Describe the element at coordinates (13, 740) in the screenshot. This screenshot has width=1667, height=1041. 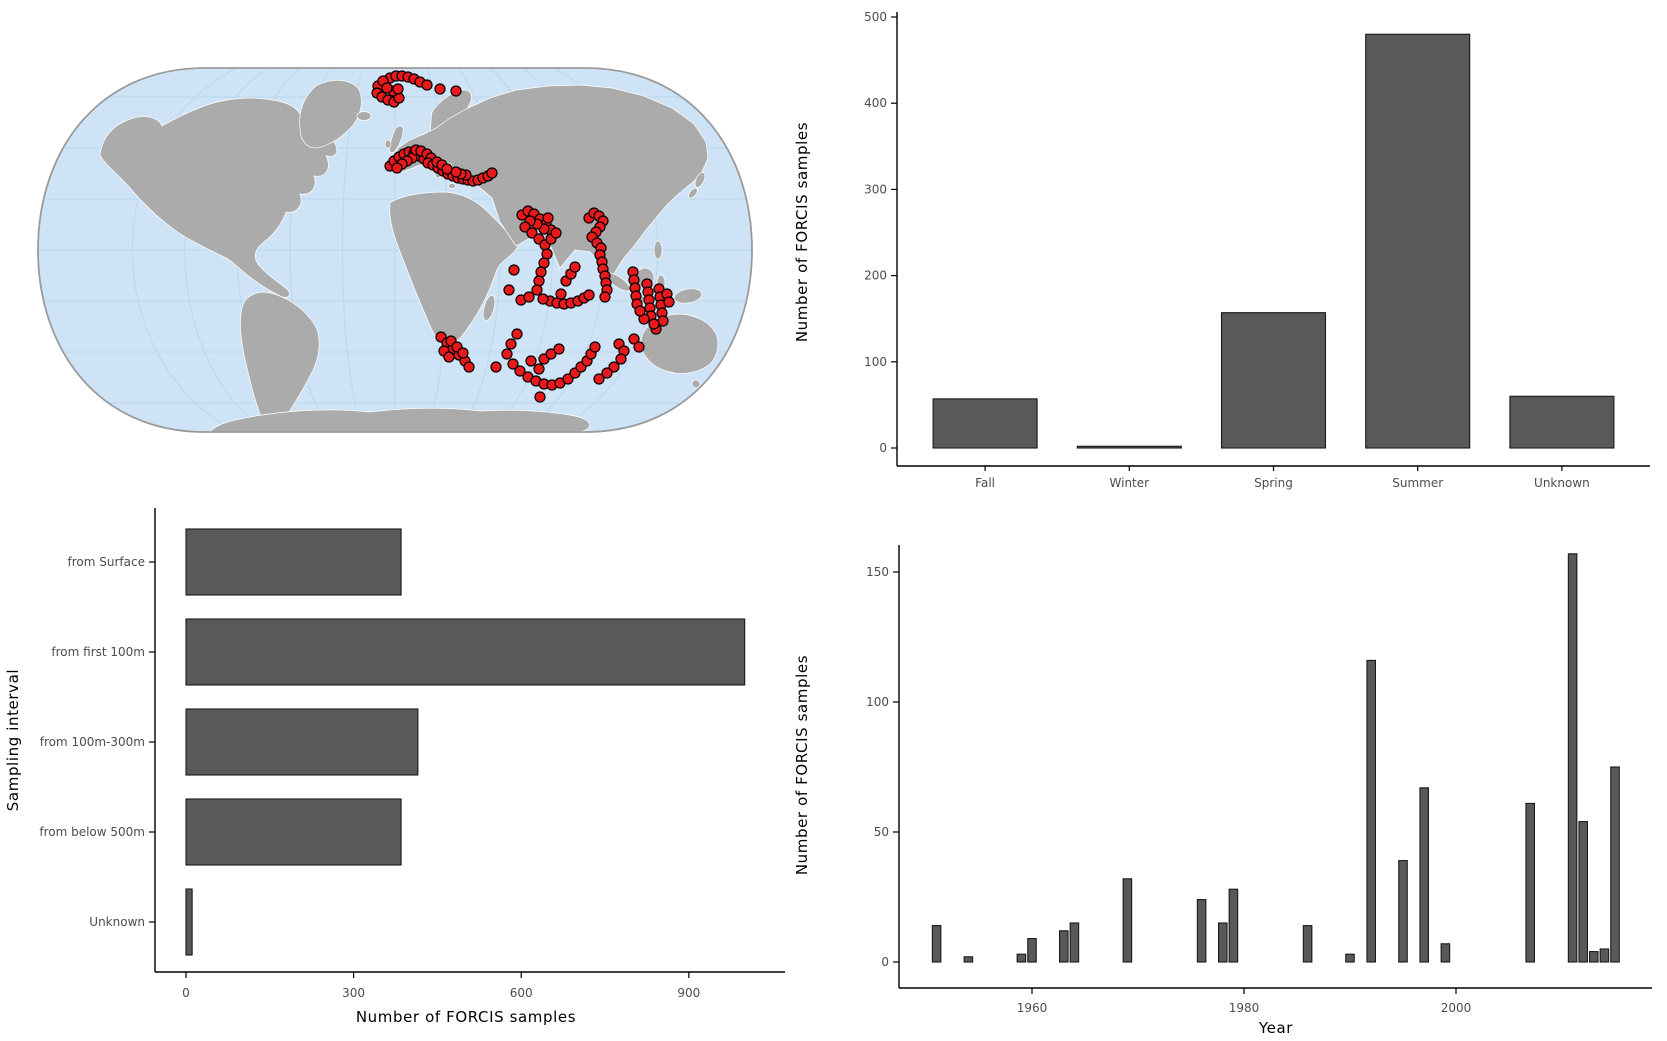
I see `interval-y-axis-title: Sampling interval` at that location.